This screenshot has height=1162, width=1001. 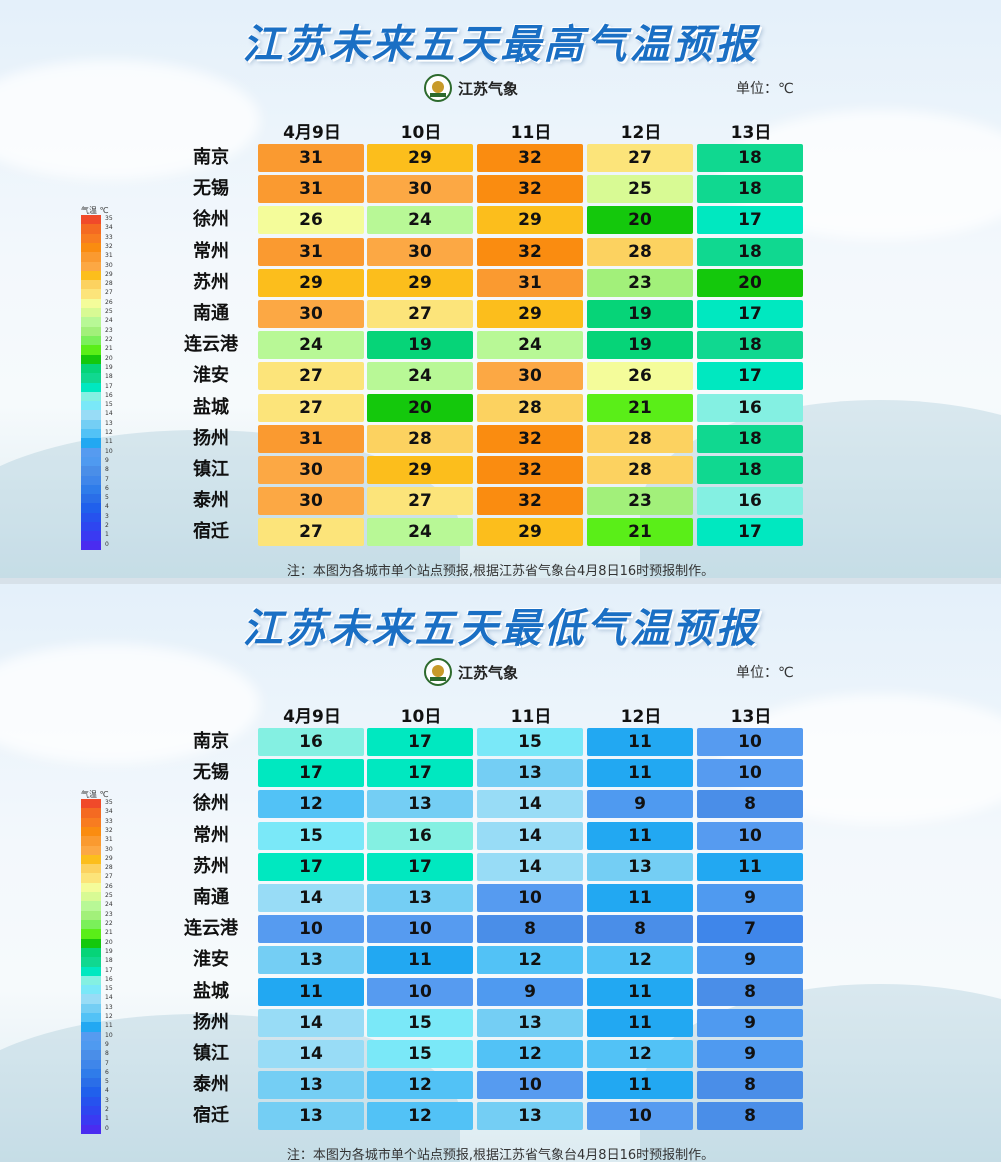 I want to click on heatmap-cell: 21, so click(x=640, y=407).